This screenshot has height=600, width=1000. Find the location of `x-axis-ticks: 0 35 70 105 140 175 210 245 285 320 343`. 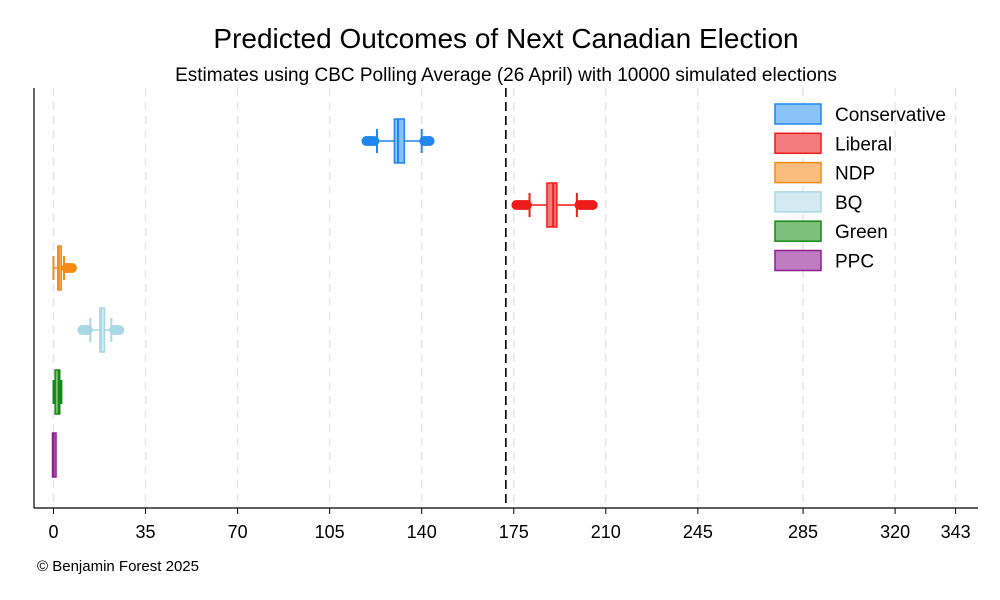

x-axis-ticks: 0 35 70 105 140 175 210 245 285 320 343 is located at coordinates (509, 525).